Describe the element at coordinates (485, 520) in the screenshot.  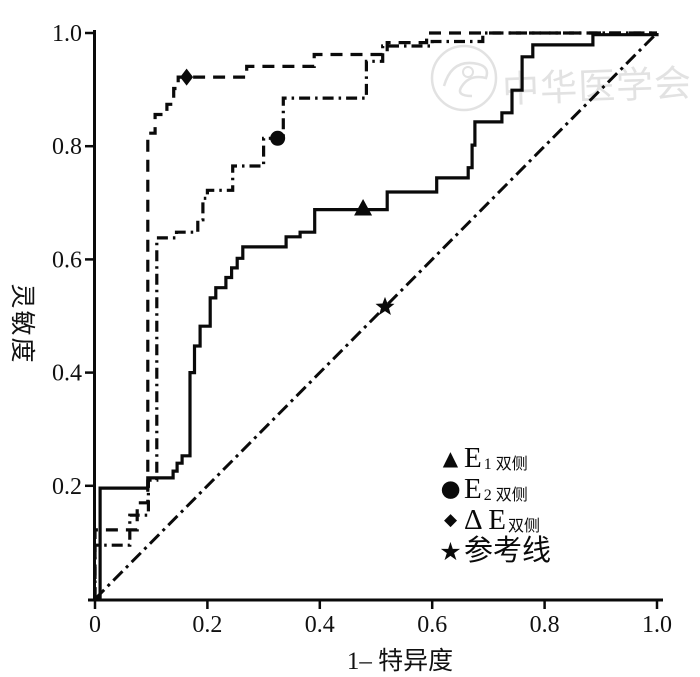
I see `legend-label: Δ E` at that location.